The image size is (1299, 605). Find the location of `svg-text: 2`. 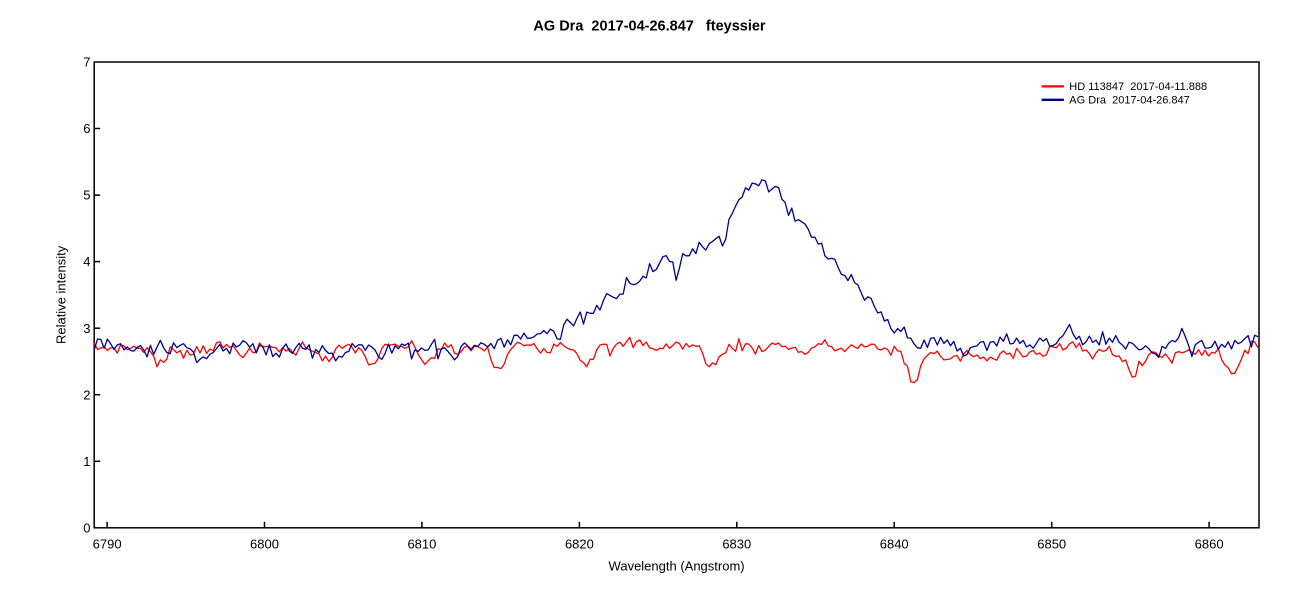

svg-text: 2 is located at coordinates (86, 394).